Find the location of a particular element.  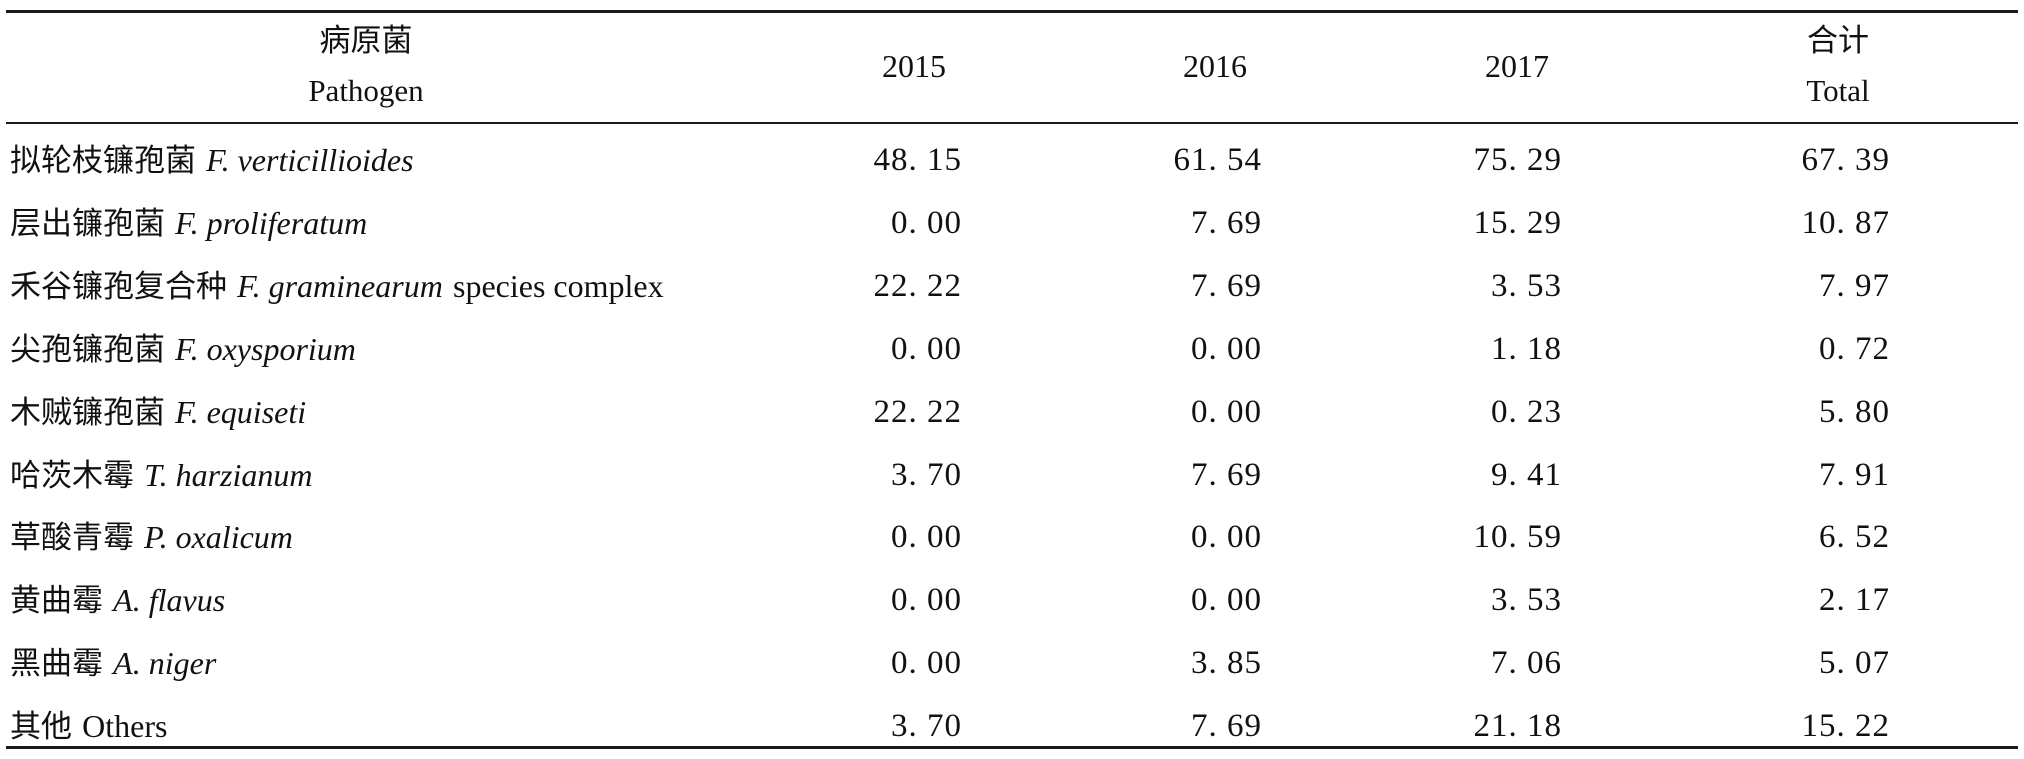

value-total: 15. 22 is located at coordinates (1845, 726).